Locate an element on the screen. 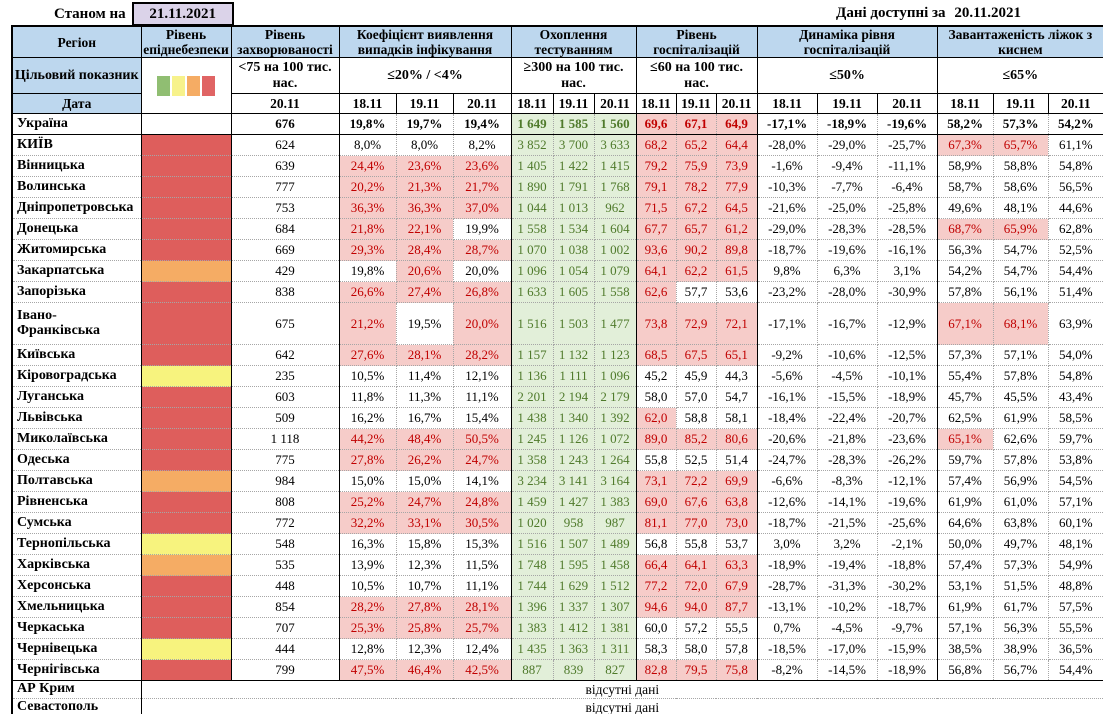 This screenshot has height=714, width=1103. dyn-cell: -28,7% is located at coordinates (787, 586).